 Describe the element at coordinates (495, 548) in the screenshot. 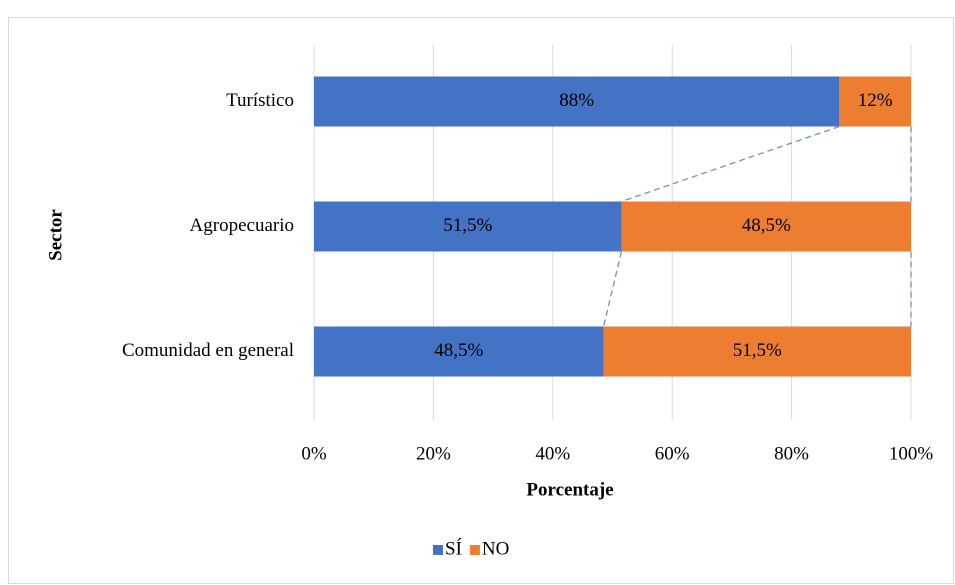

I see `legend-label: NO` at that location.